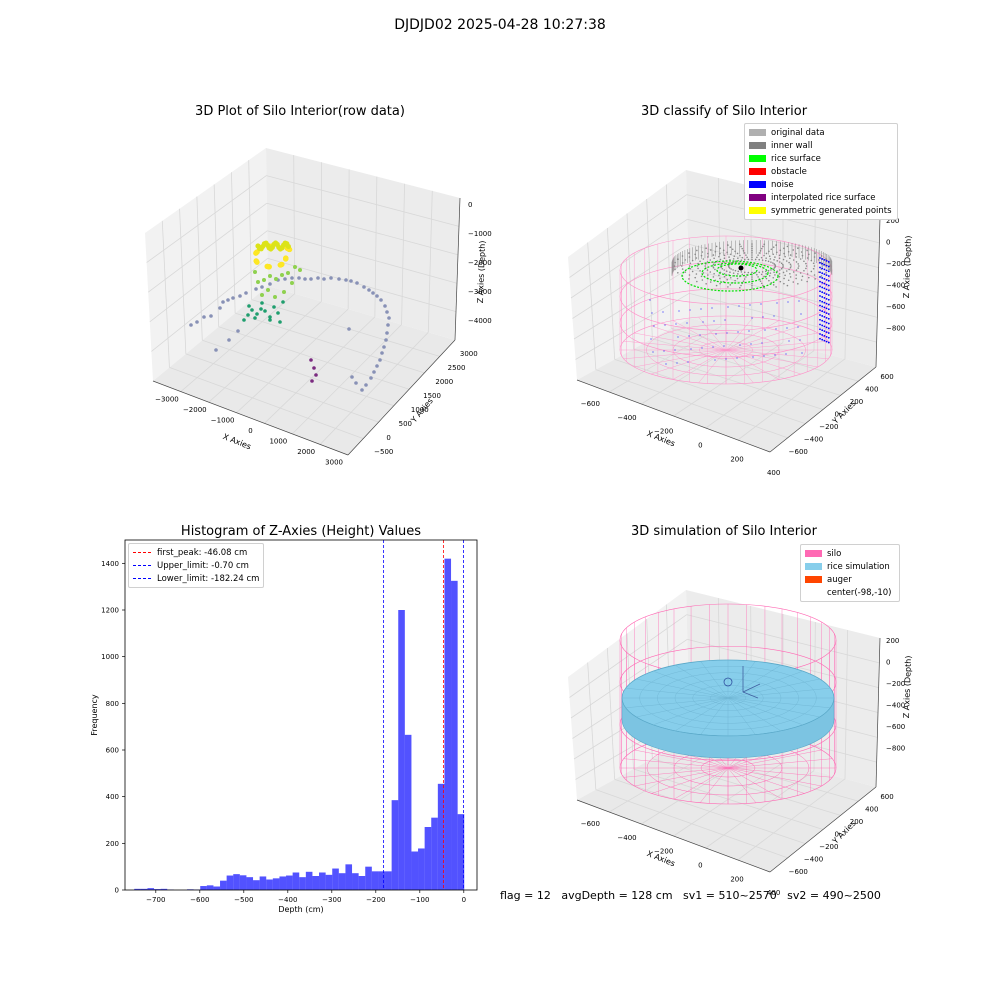  What do you see at coordinates (837, 835) in the screenshot?
I see `plot3-y-tick-label: 0` at bounding box center [837, 835].